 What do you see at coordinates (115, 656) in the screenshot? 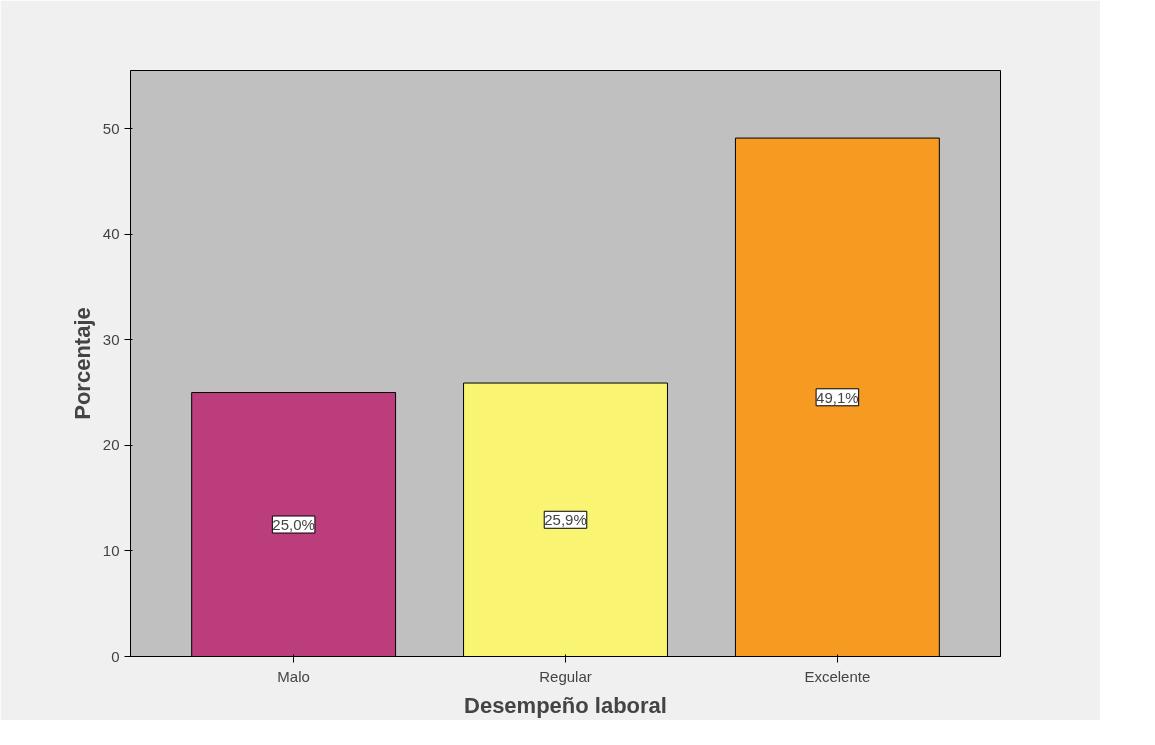
I see `y-tick-label: 0` at bounding box center [115, 656].